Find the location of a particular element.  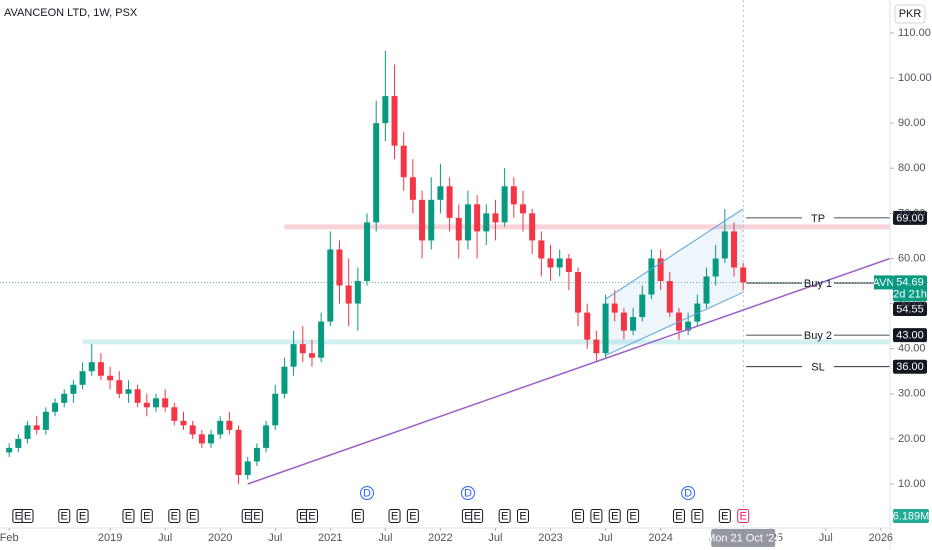

level-name: Buy 2 is located at coordinates (818, 336).